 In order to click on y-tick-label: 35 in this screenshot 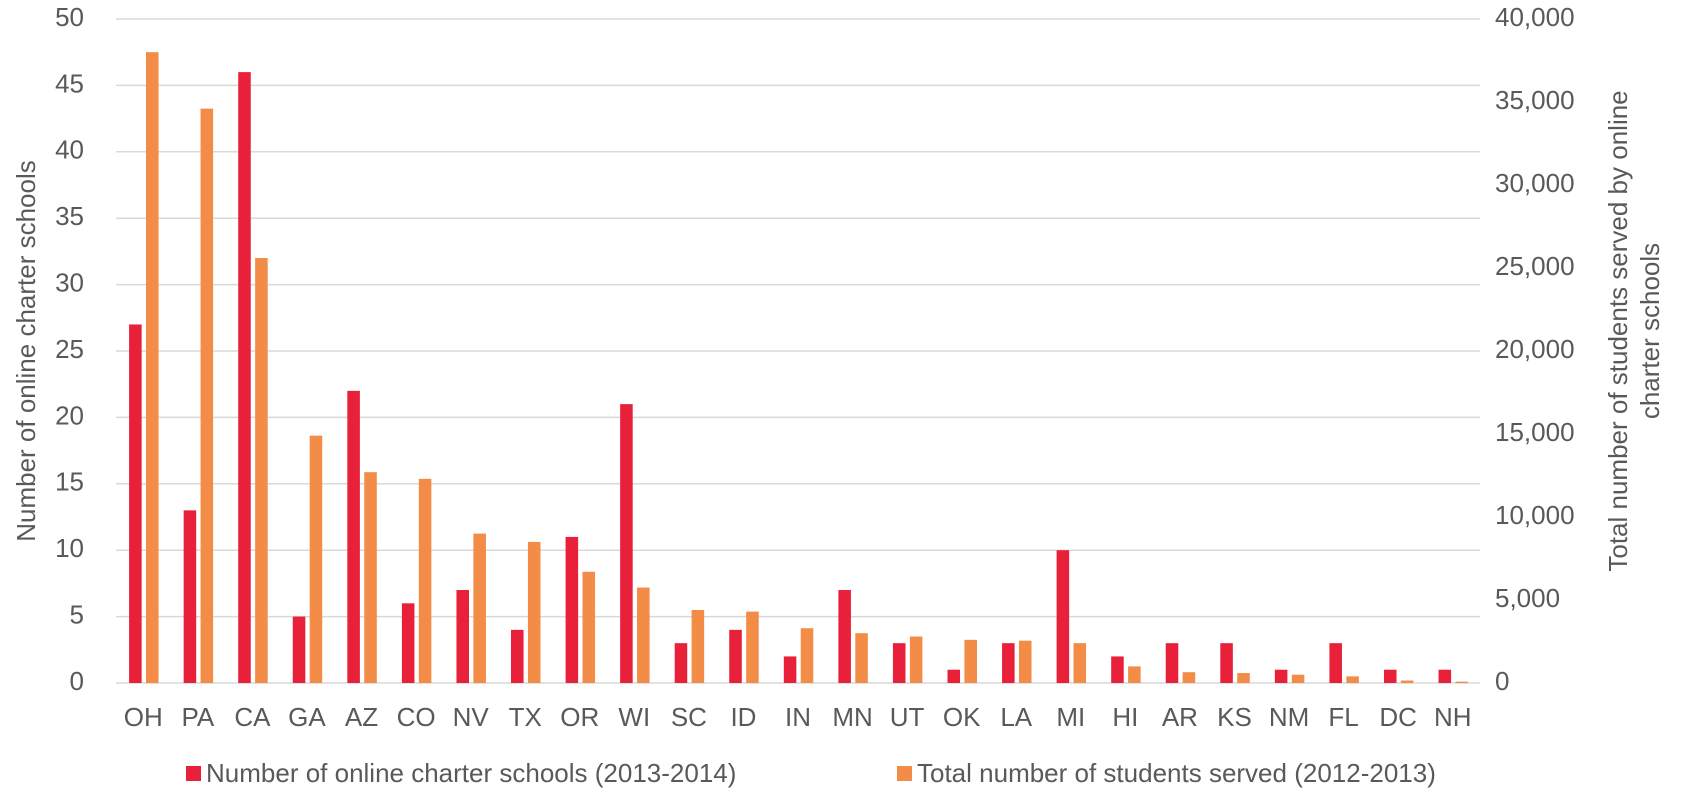, I will do `click(69, 216)`.